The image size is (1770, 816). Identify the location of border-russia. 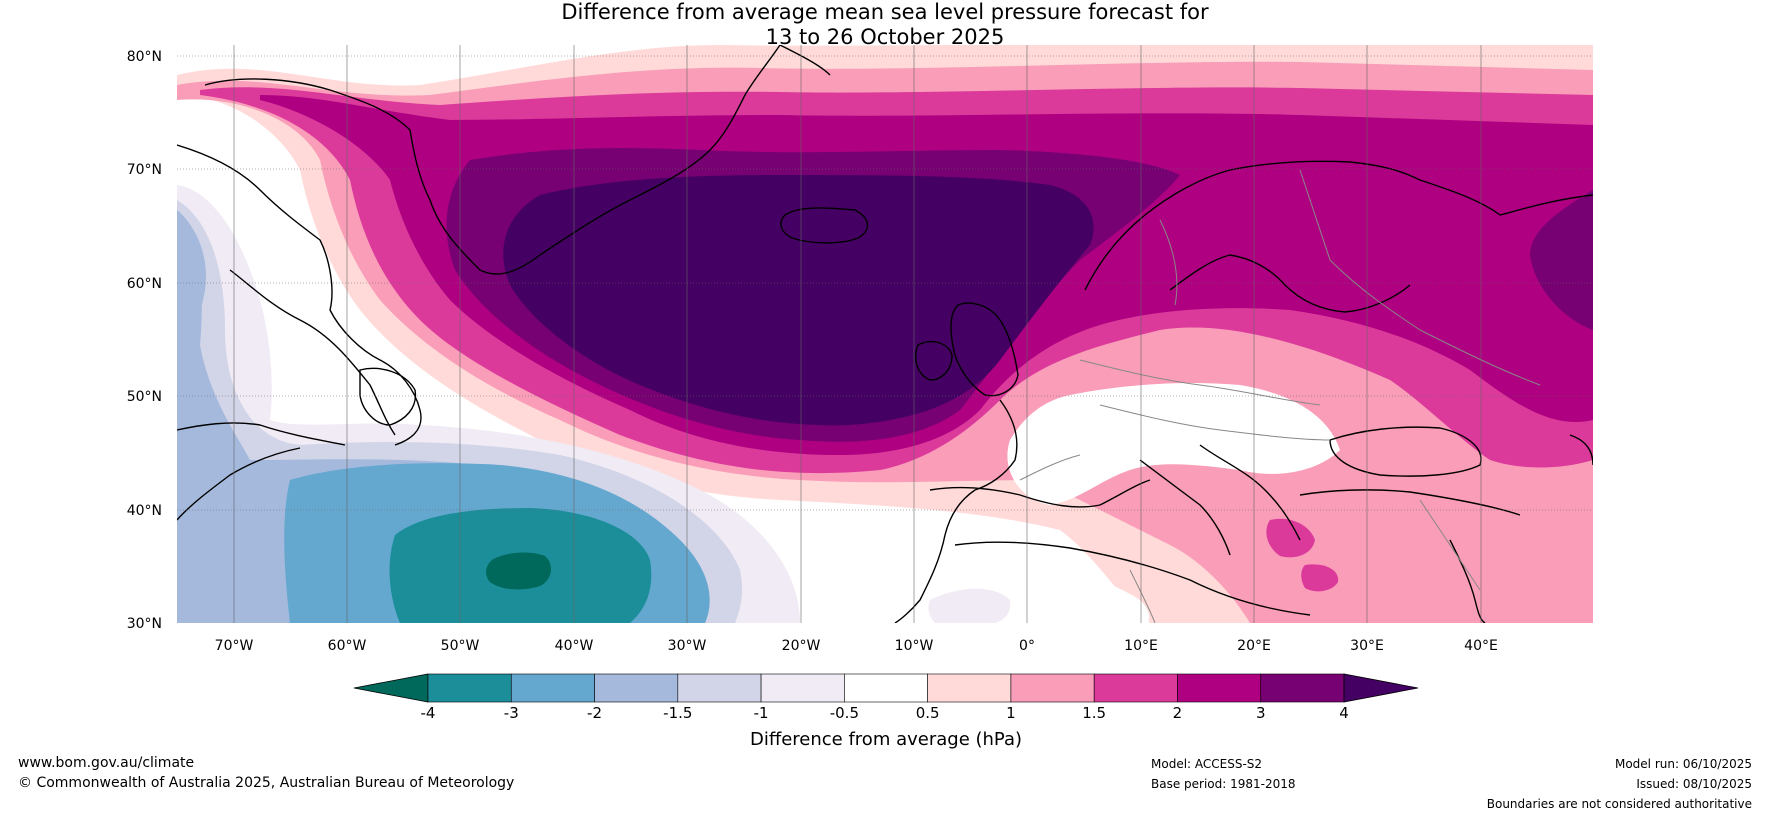
(1435, 322).